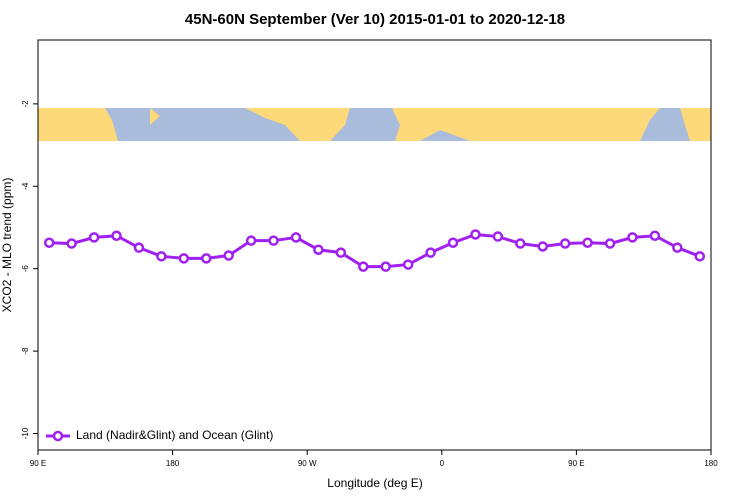 This screenshot has width=750, height=500. Describe the element at coordinates (307, 463) in the screenshot. I see `x-tick-label: 90 W` at that location.